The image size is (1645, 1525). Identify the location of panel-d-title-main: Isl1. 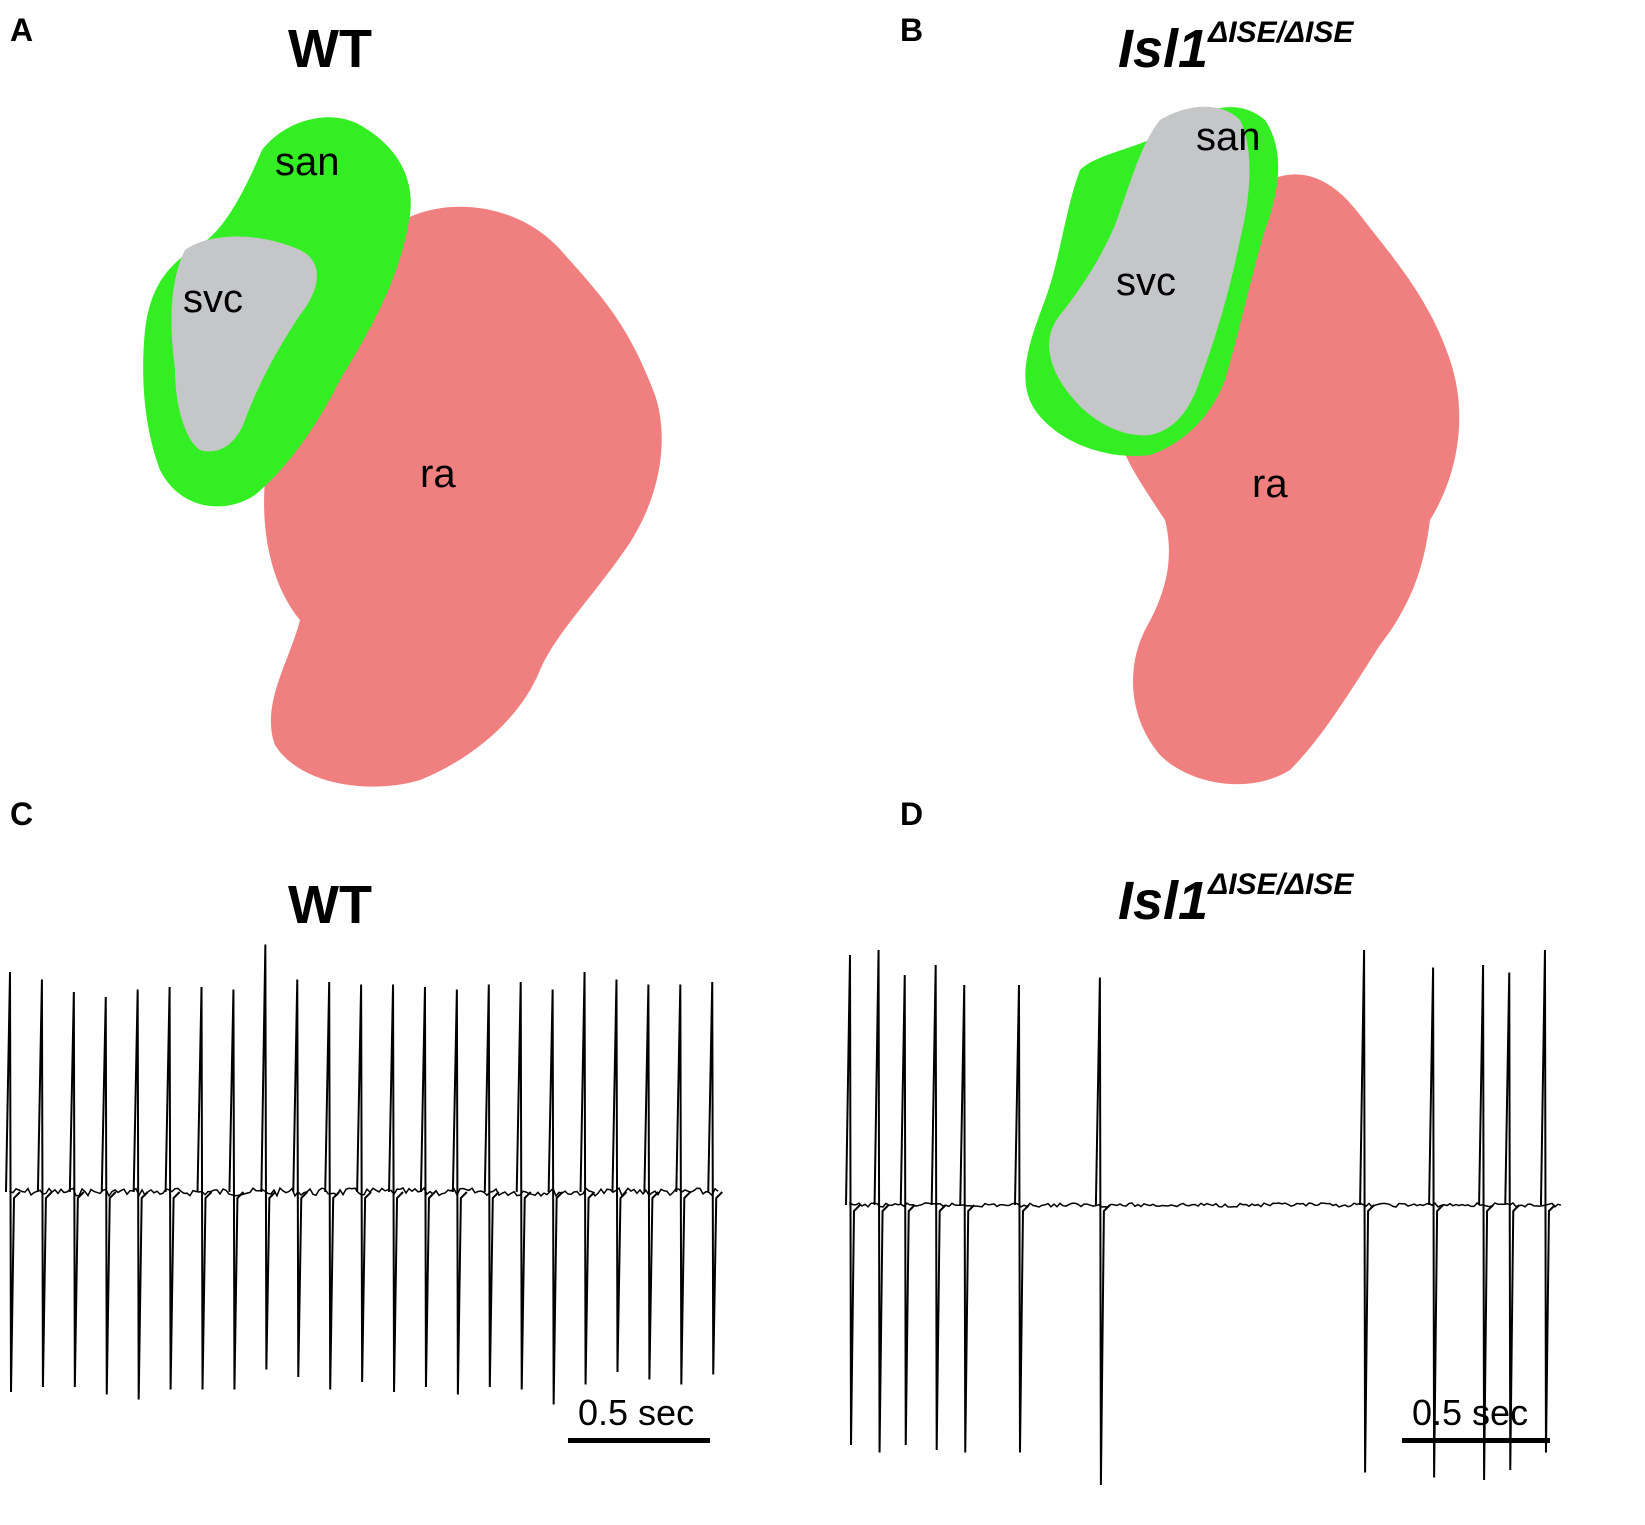
(1163, 901).